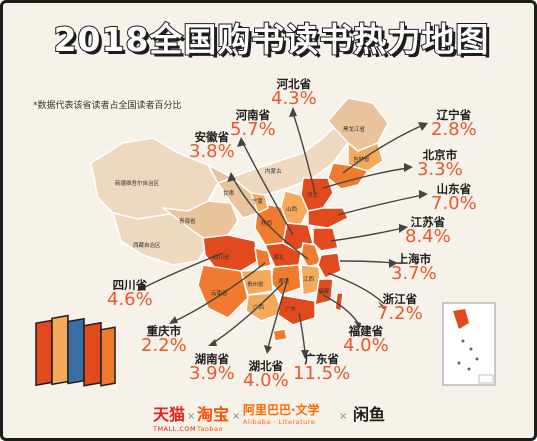  I want to click on label-hubei-value: 4.0%, so click(266, 381).